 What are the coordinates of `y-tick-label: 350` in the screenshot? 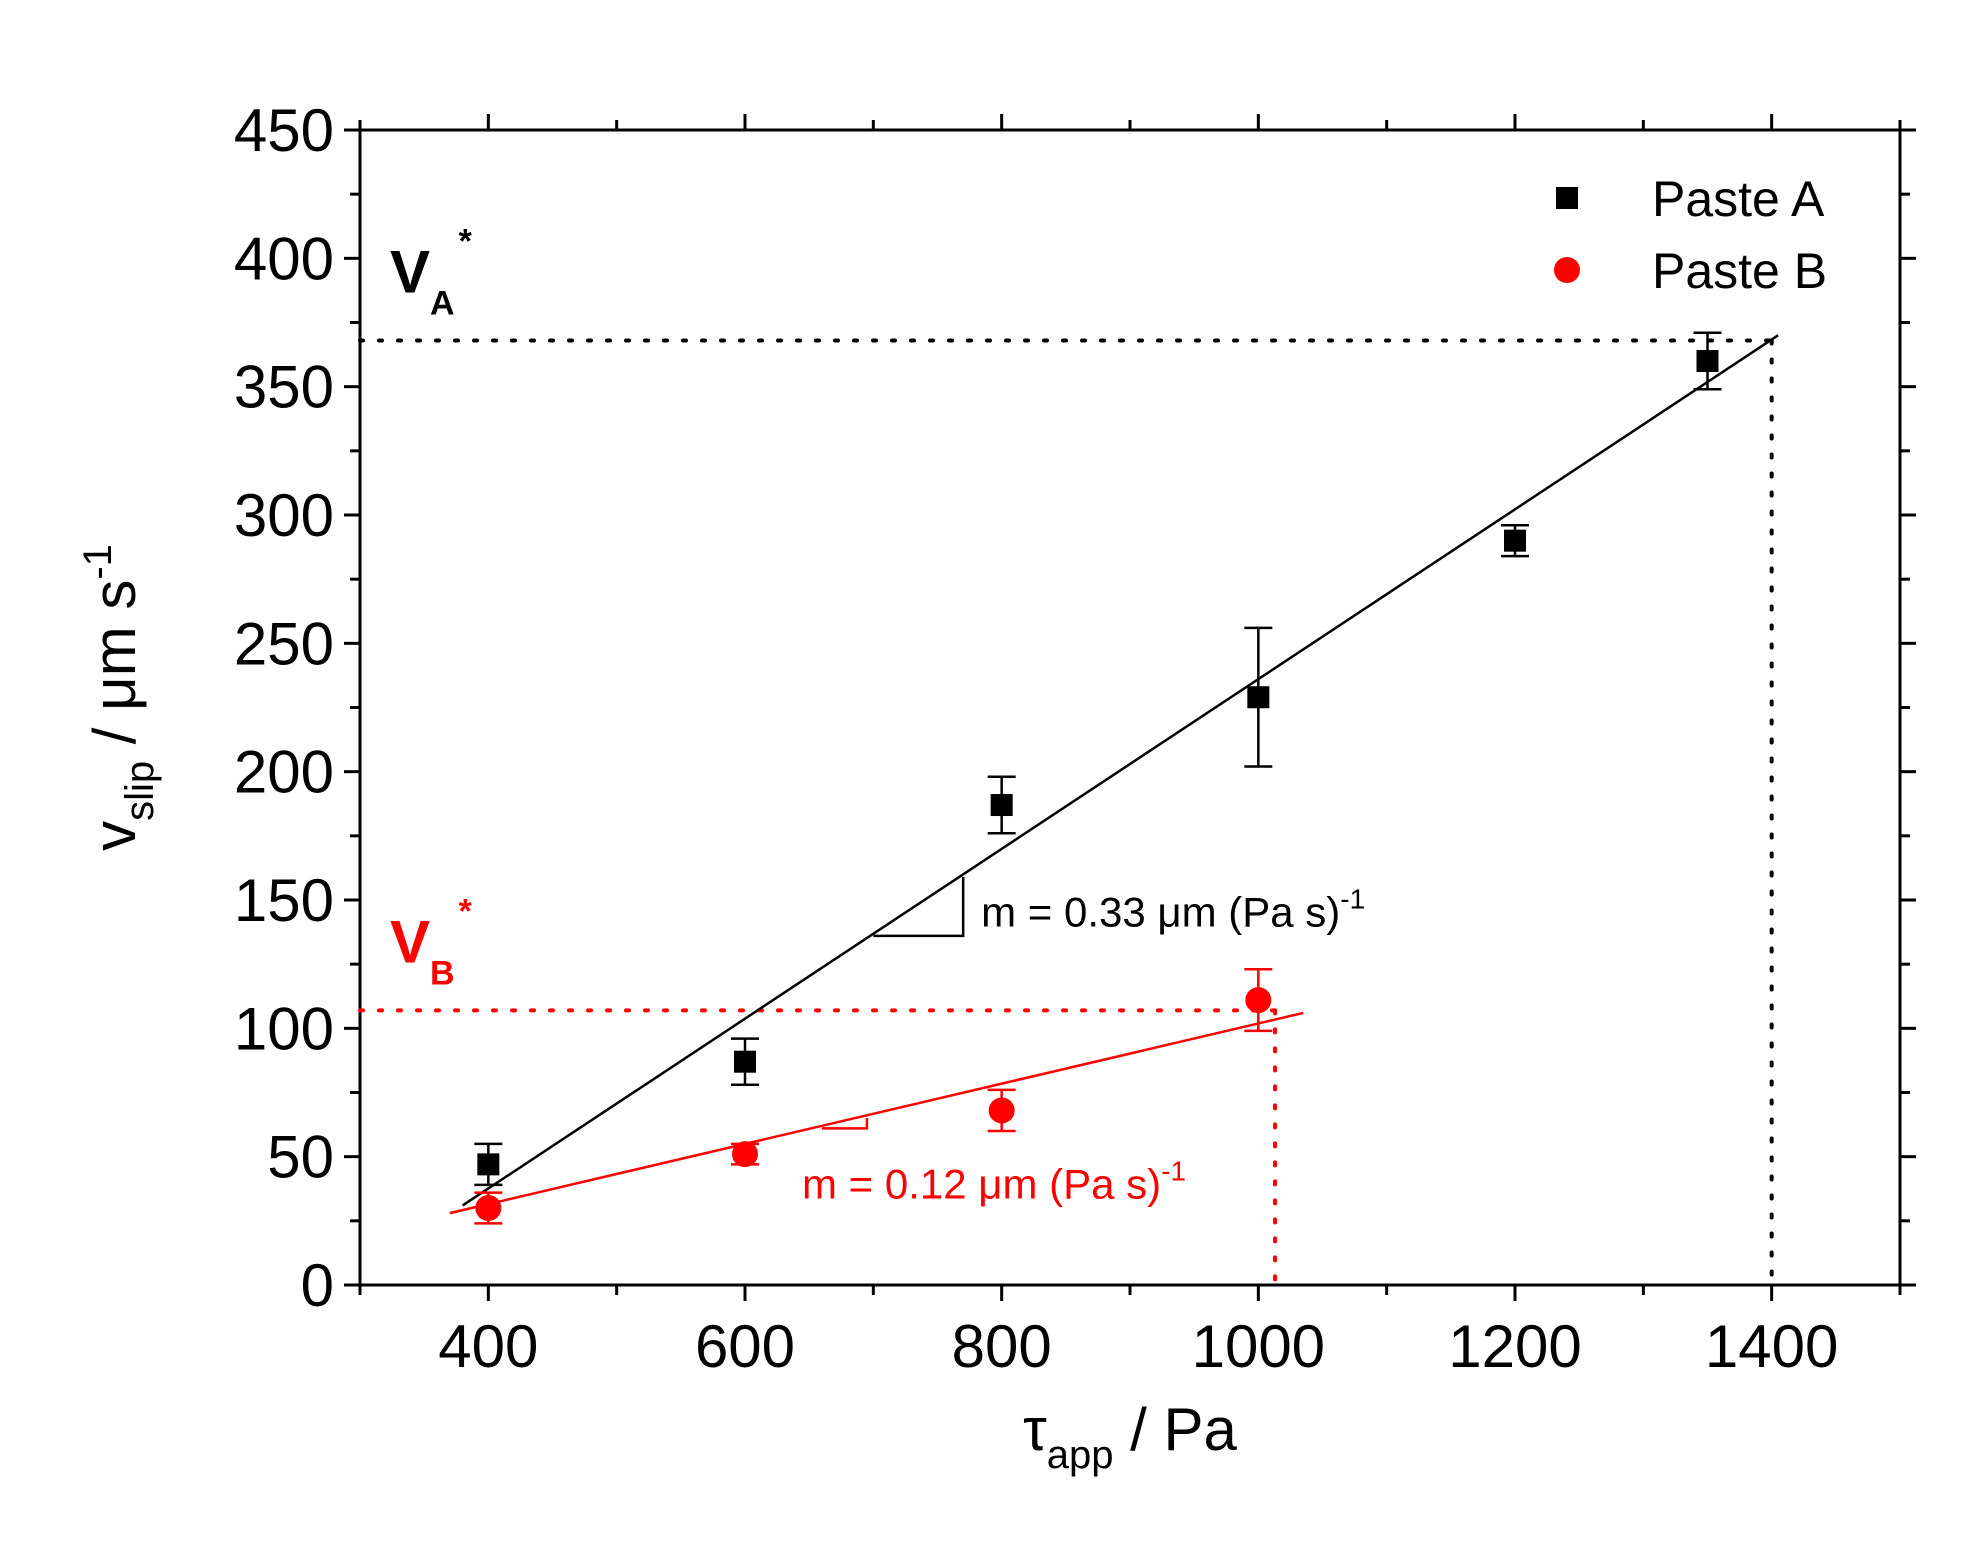 It's located at (284, 387).